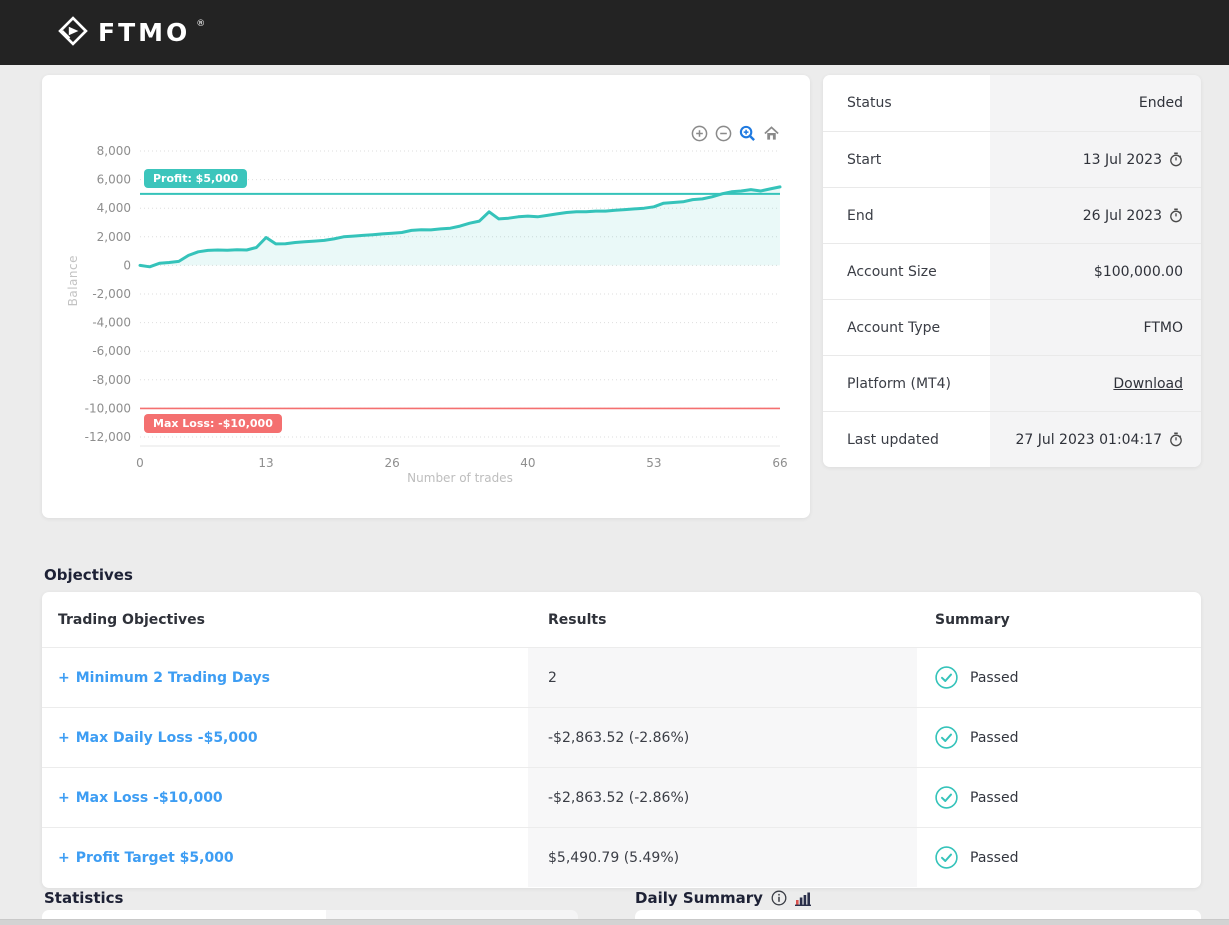  What do you see at coordinates (114, 180) in the screenshot?
I see `svg-text: 6,000` at bounding box center [114, 180].